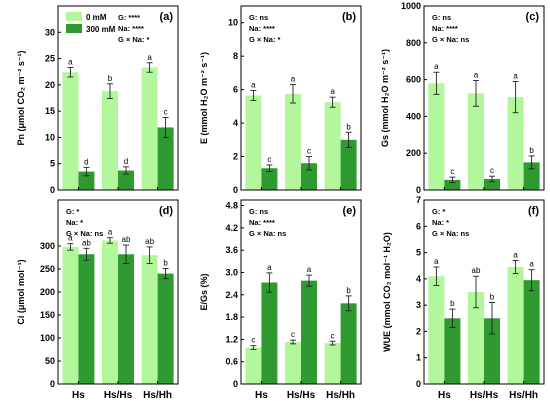 The width and height of the screenshot is (550, 411). What do you see at coordinates (231, 250) in the screenshot?
I see `y-tick-label: 3.6` at bounding box center [231, 250].